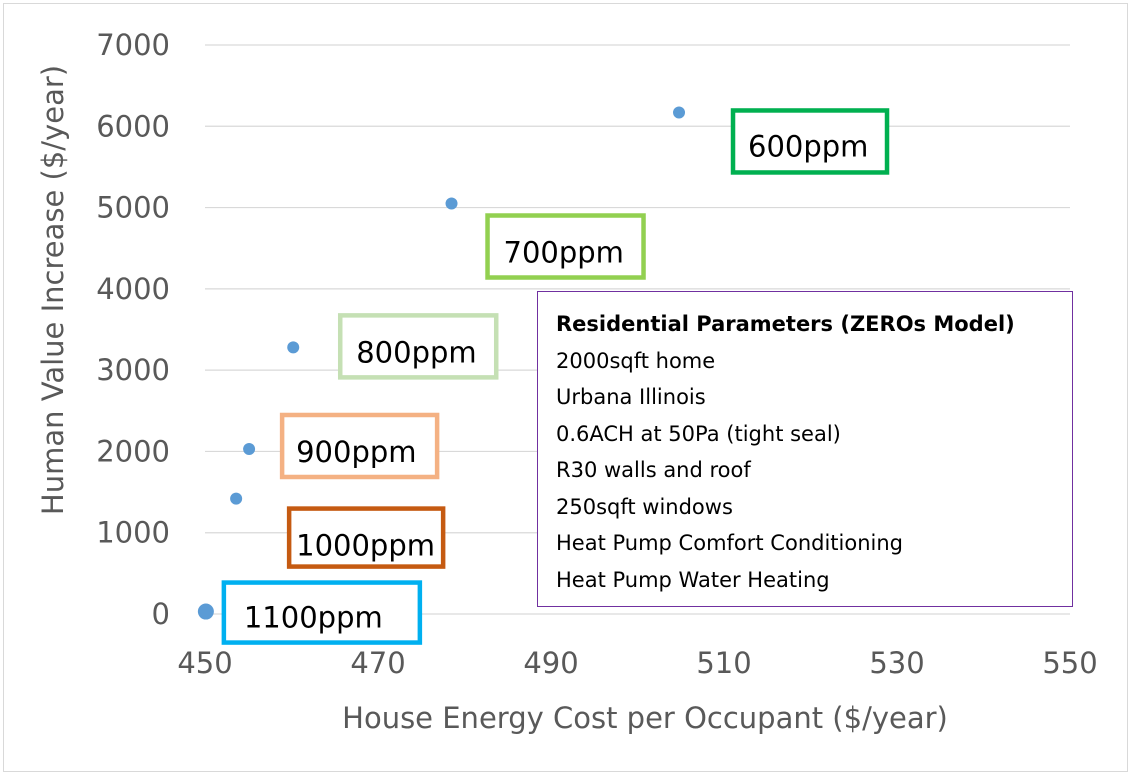 The height and width of the screenshot is (779, 1135). I want to click on y-tick-label: 5000, so click(133, 208).